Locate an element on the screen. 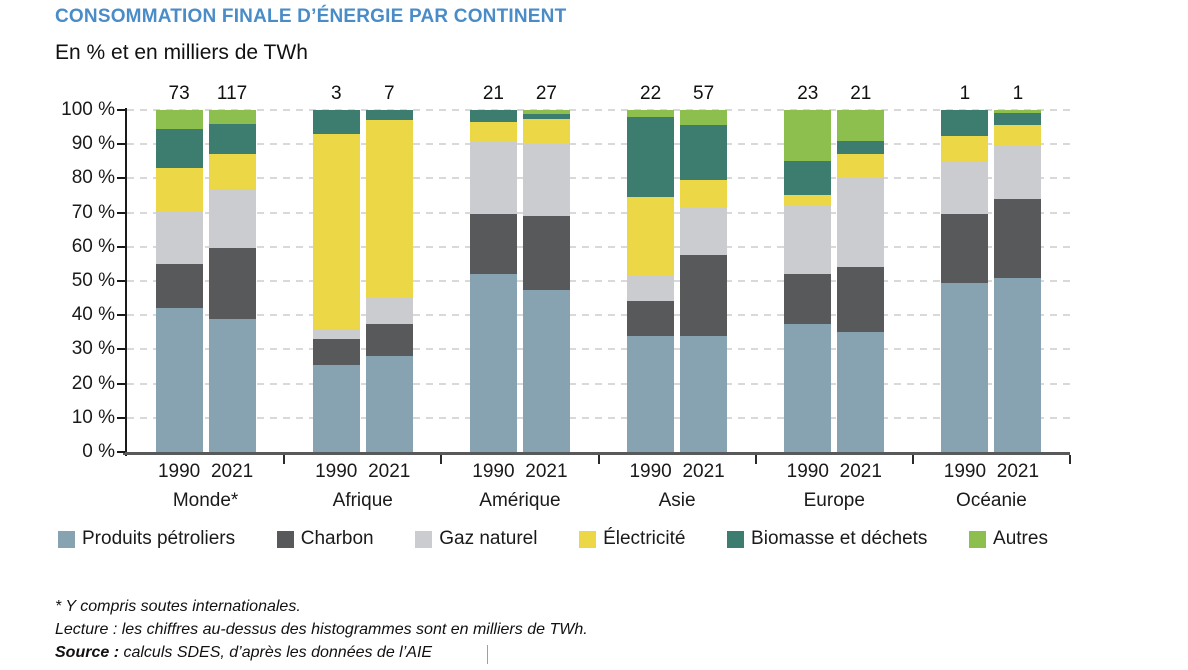 The image size is (1188, 670). y-axis-label-10: 10 % is located at coordinates (93, 417).